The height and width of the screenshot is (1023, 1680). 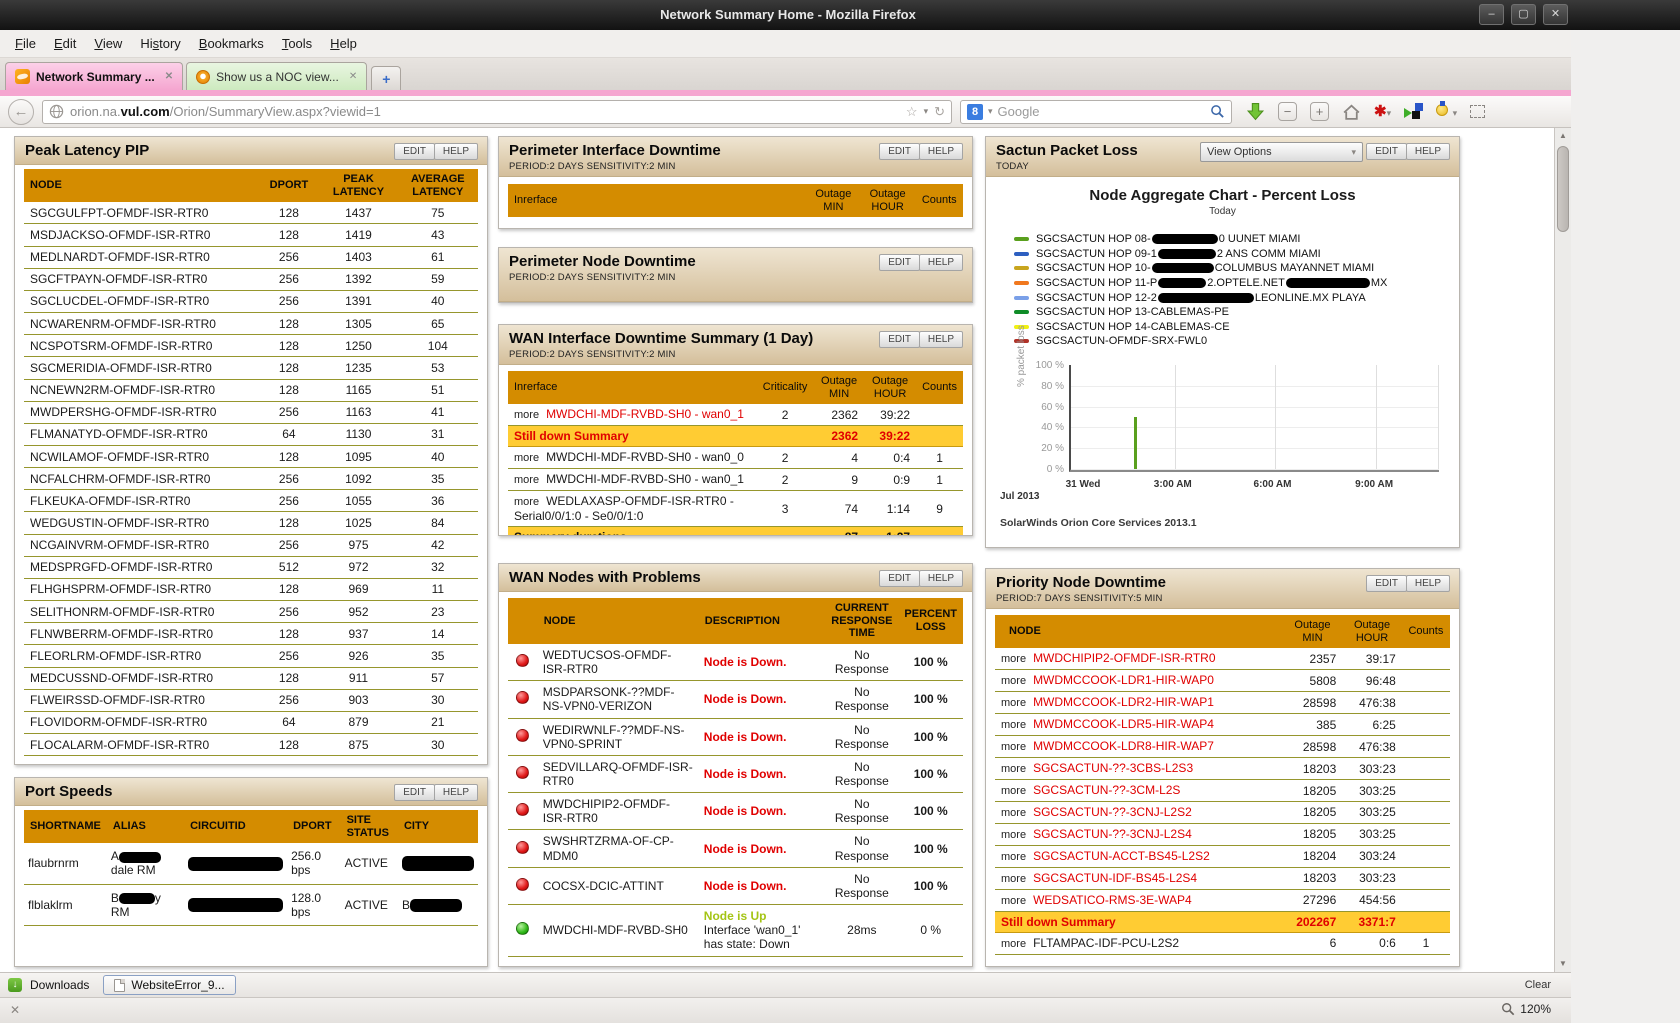 What do you see at coordinates (15, 1010) in the screenshot?
I see `statusbar-close-icon: ✕` at bounding box center [15, 1010].